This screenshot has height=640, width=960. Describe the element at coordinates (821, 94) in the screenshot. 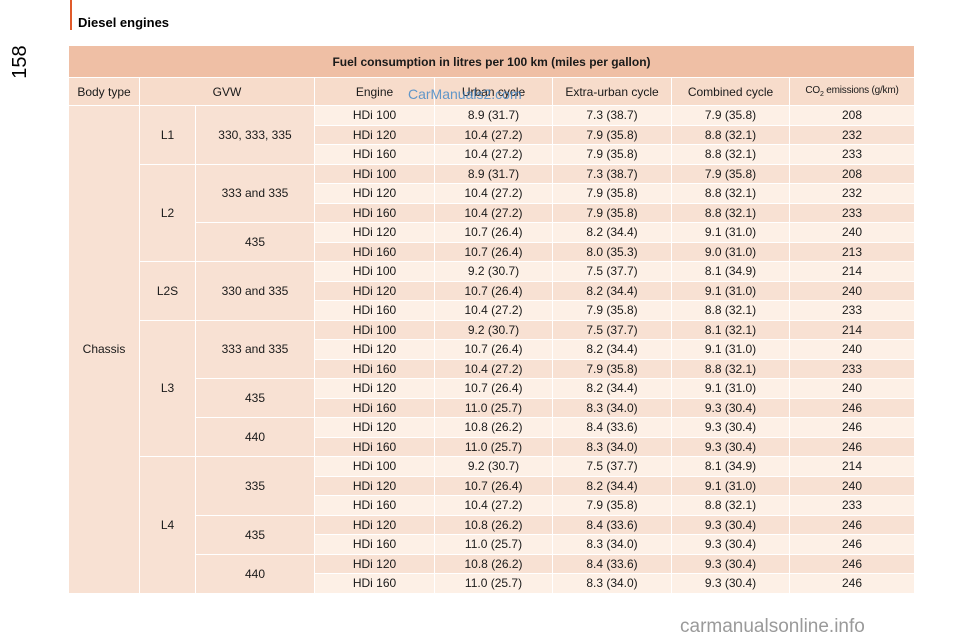

I see `co2-subscript: 2` at that location.